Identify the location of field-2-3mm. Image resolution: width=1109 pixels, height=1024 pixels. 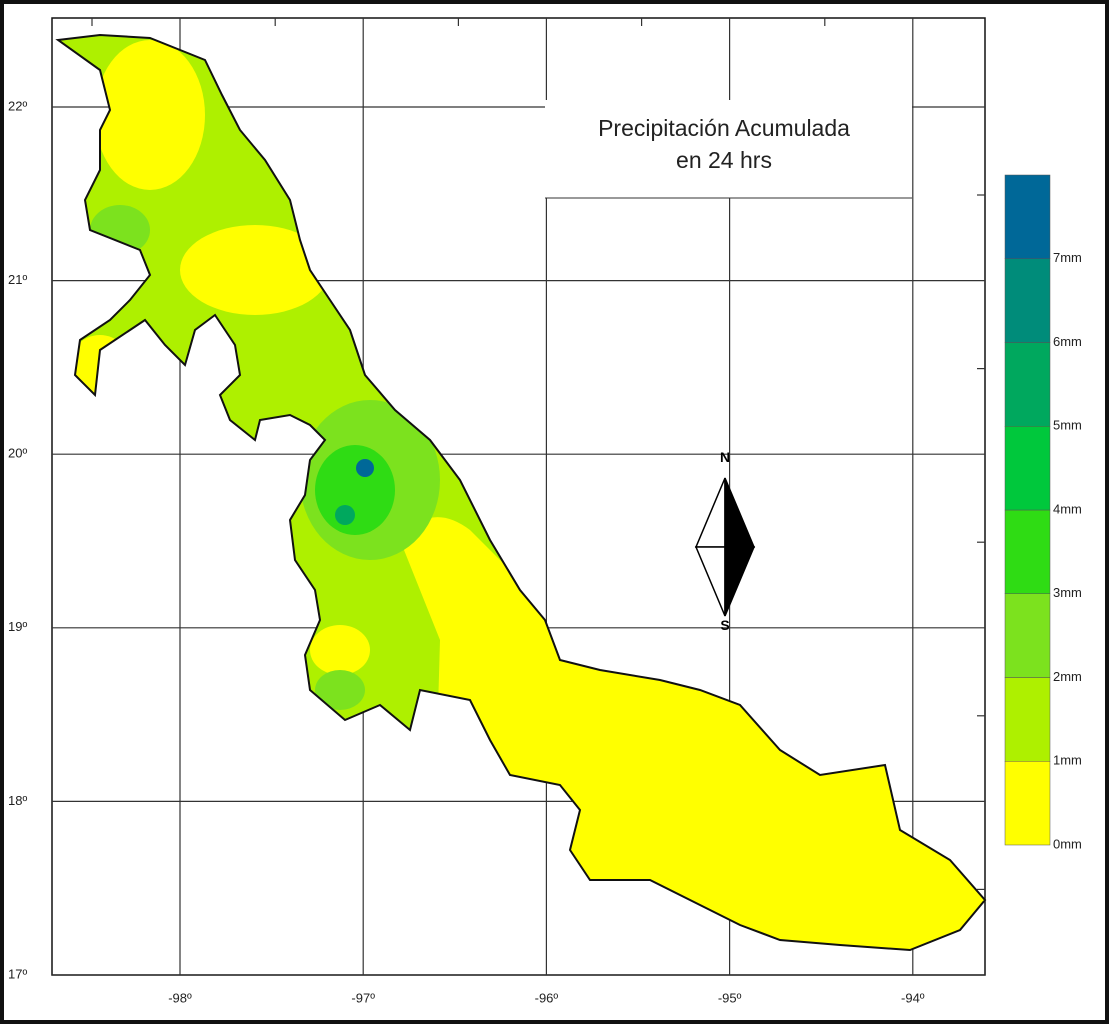
(340, 690).